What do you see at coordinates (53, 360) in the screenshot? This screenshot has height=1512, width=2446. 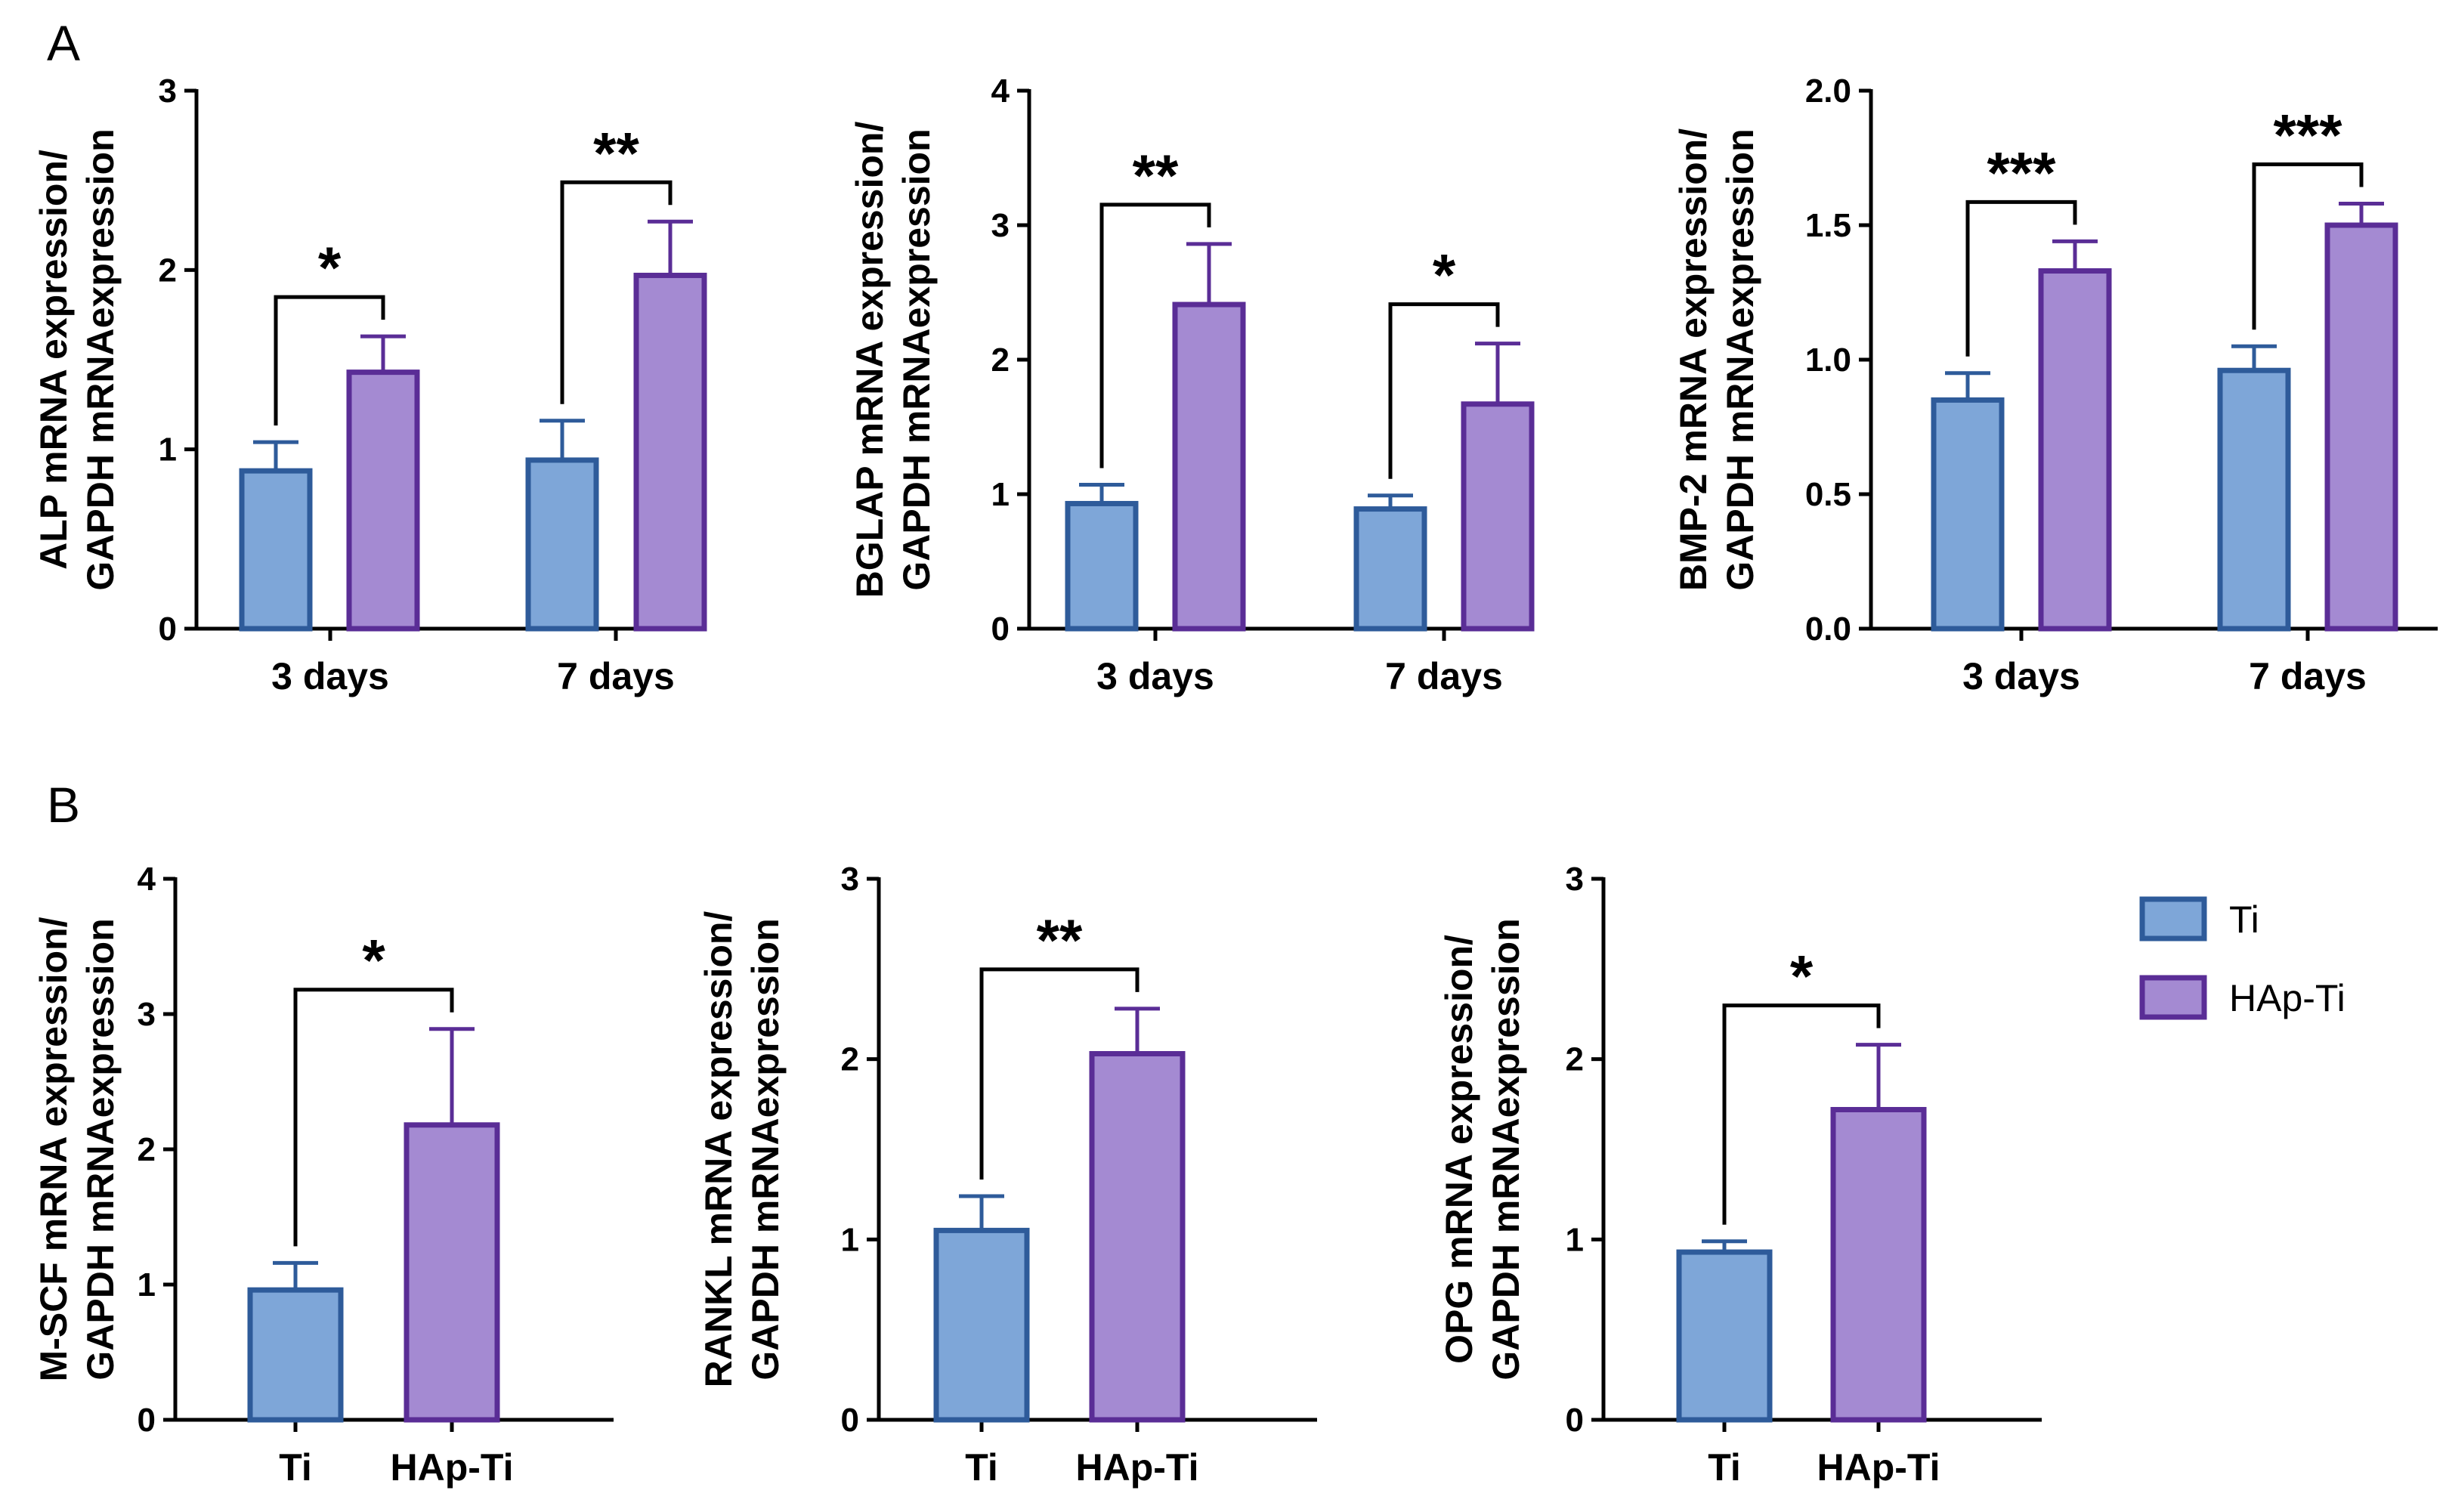 I see `y-axis-title: ALP mRNA expression/` at bounding box center [53, 360].